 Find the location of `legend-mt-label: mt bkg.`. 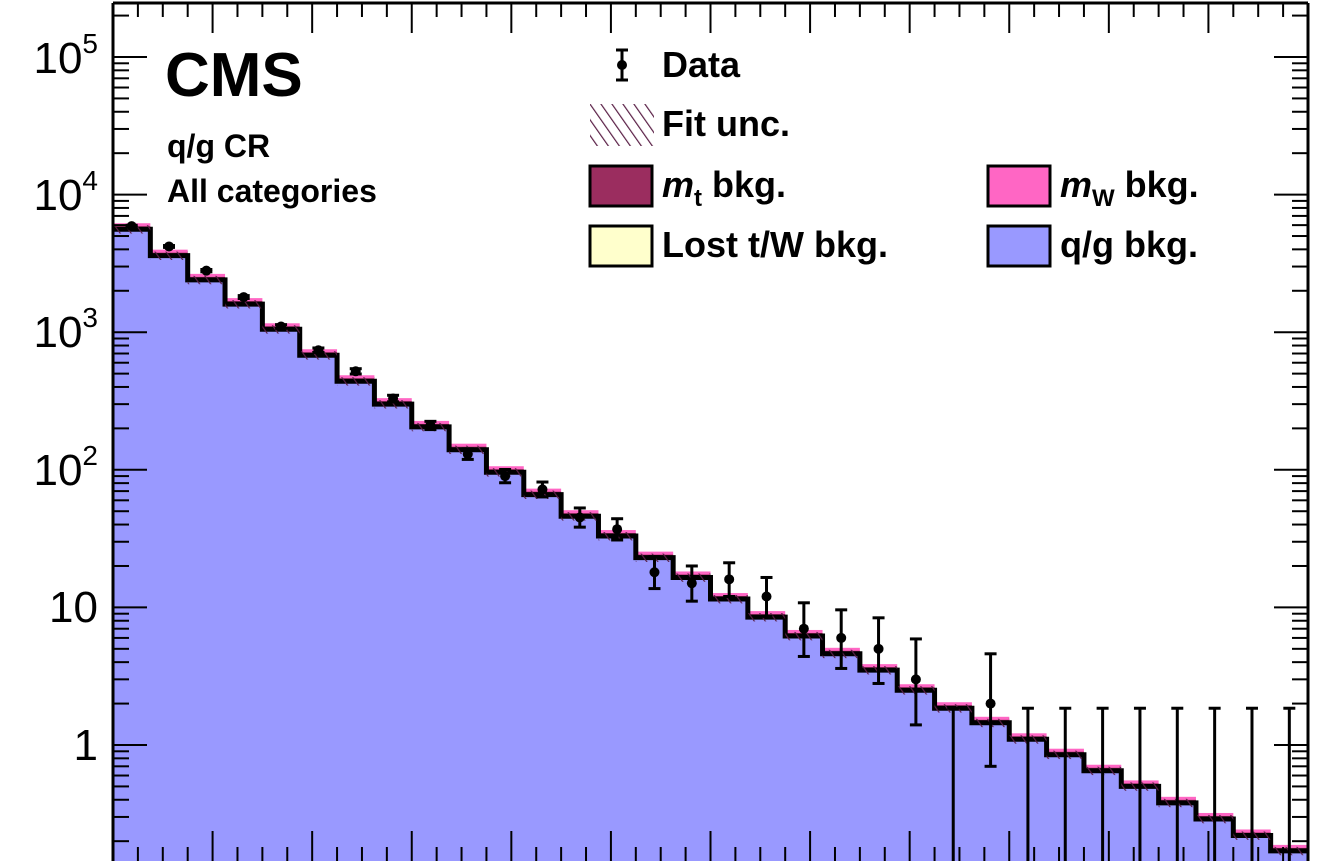

legend-mt-label: mt bkg. is located at coordinates (724, 188).